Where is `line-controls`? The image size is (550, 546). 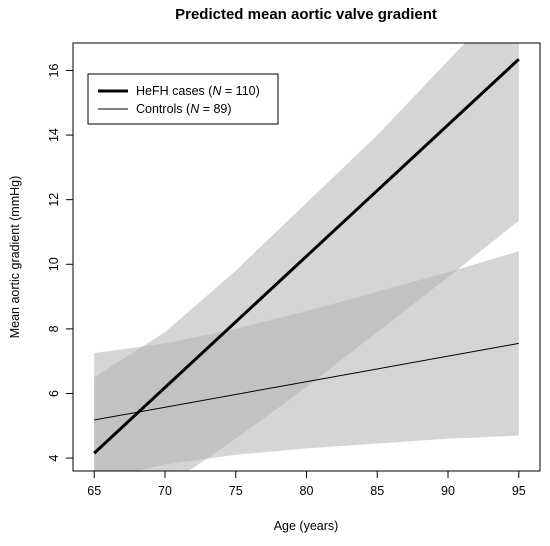 line-controls is located at coordinates (306, 381).